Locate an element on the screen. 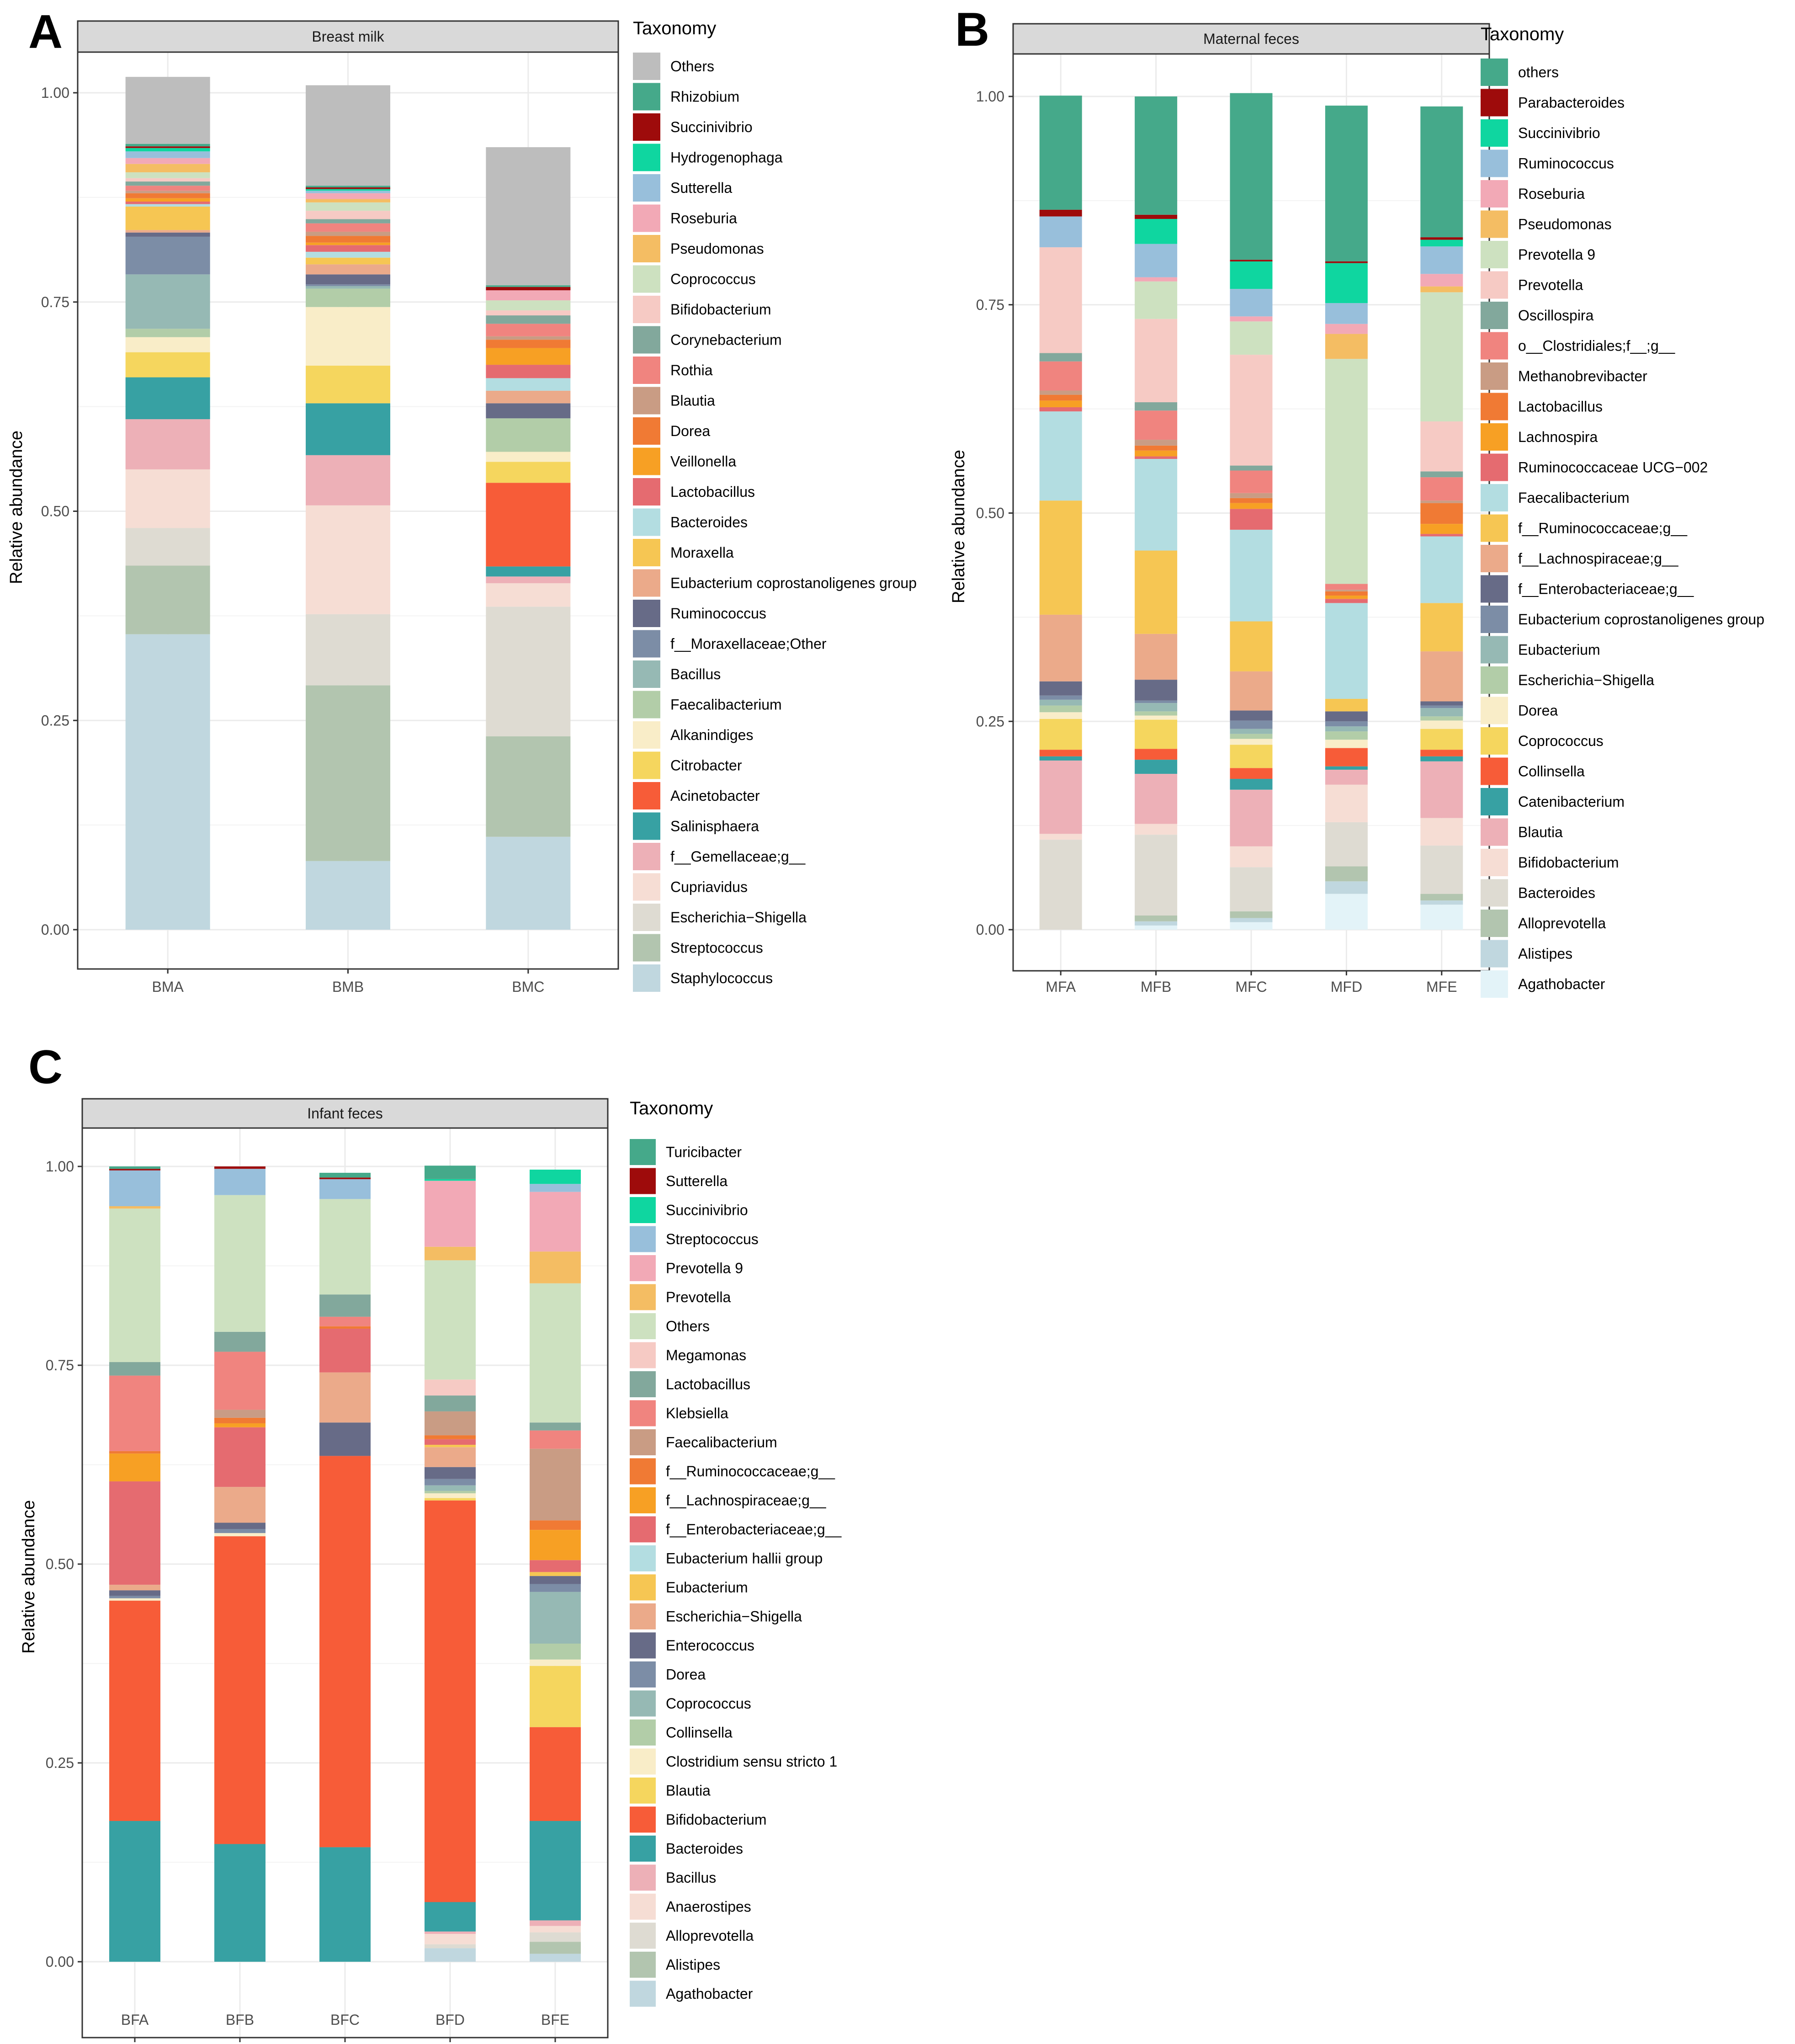 The image size is (1795, 2044). pc-legend-item: Coprococcus is located at coordinates (690, 1703).